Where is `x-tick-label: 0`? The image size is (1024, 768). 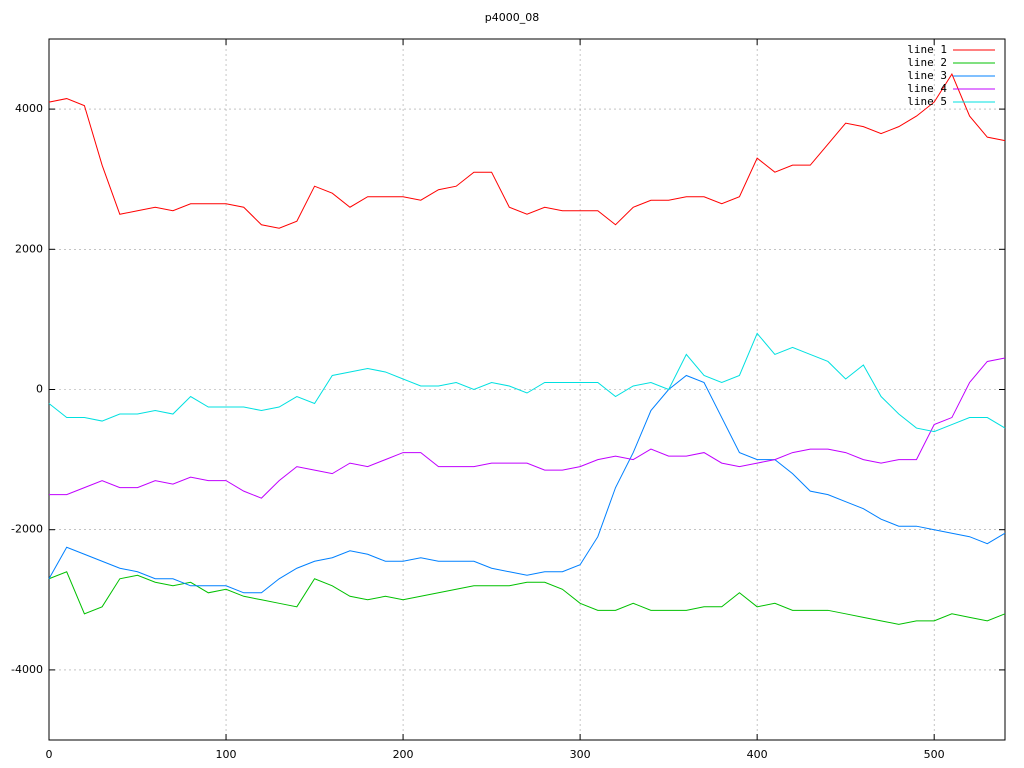
x-tick-label: 0 is located at coordinates (49, 754).